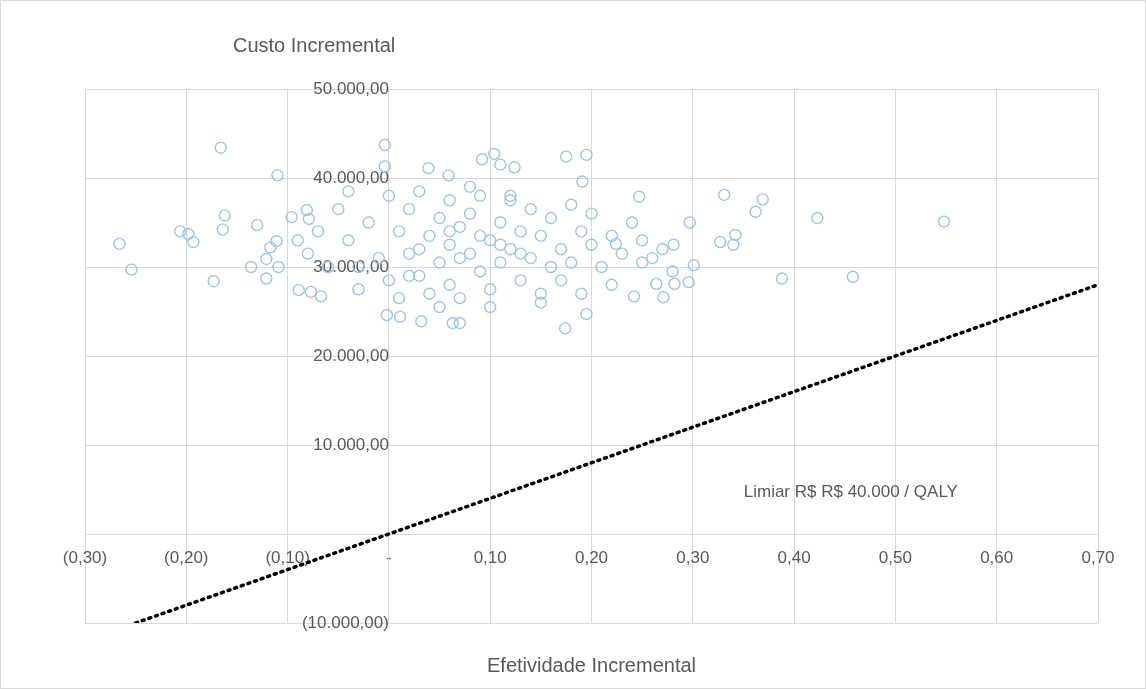 The width and height of the screenshot is (1146, 689). Describe the element at coordinates (693, 557) in the screenshot. I see `x-tick-label: 0,30` at that location.